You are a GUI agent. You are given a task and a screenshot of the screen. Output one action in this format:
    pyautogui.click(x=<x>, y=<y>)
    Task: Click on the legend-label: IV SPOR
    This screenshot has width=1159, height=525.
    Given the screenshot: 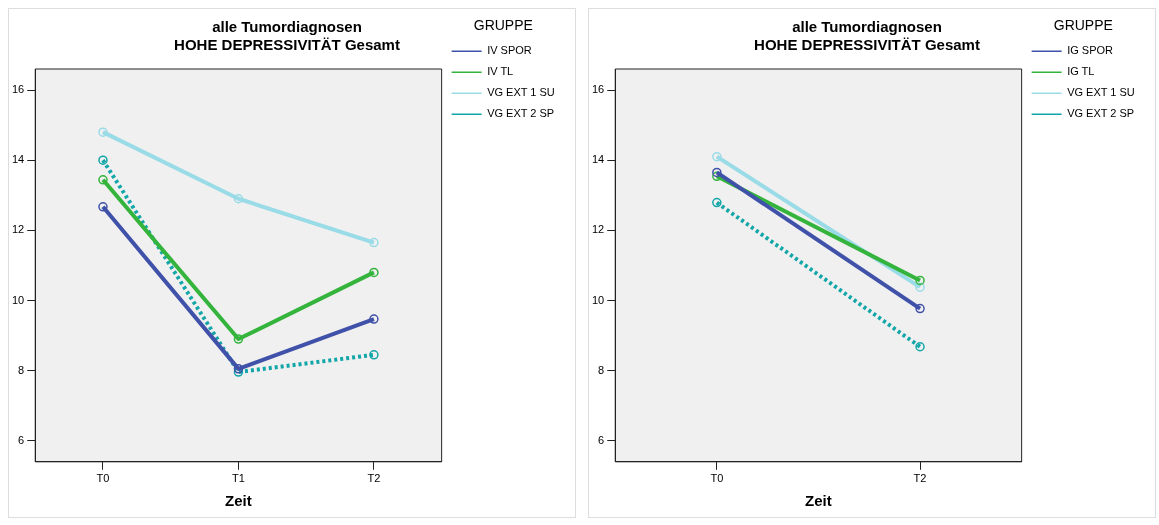 What is the action you would take?
    pyautogui.click(x=509, y=50)
    